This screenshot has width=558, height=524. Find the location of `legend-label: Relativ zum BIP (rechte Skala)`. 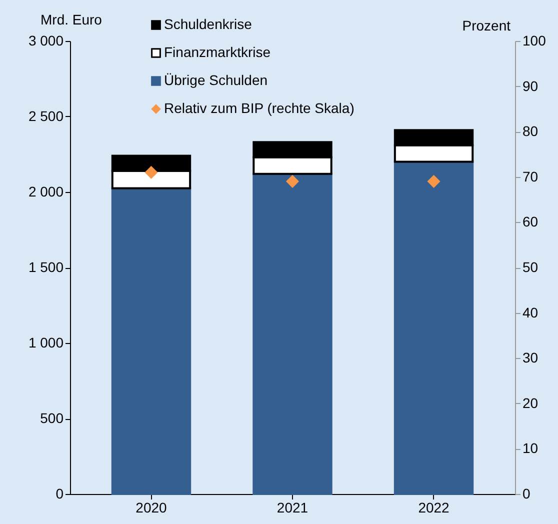

legend-label: Relativ zum BIP (rechte Skala) is located at coordinates (259, 108).